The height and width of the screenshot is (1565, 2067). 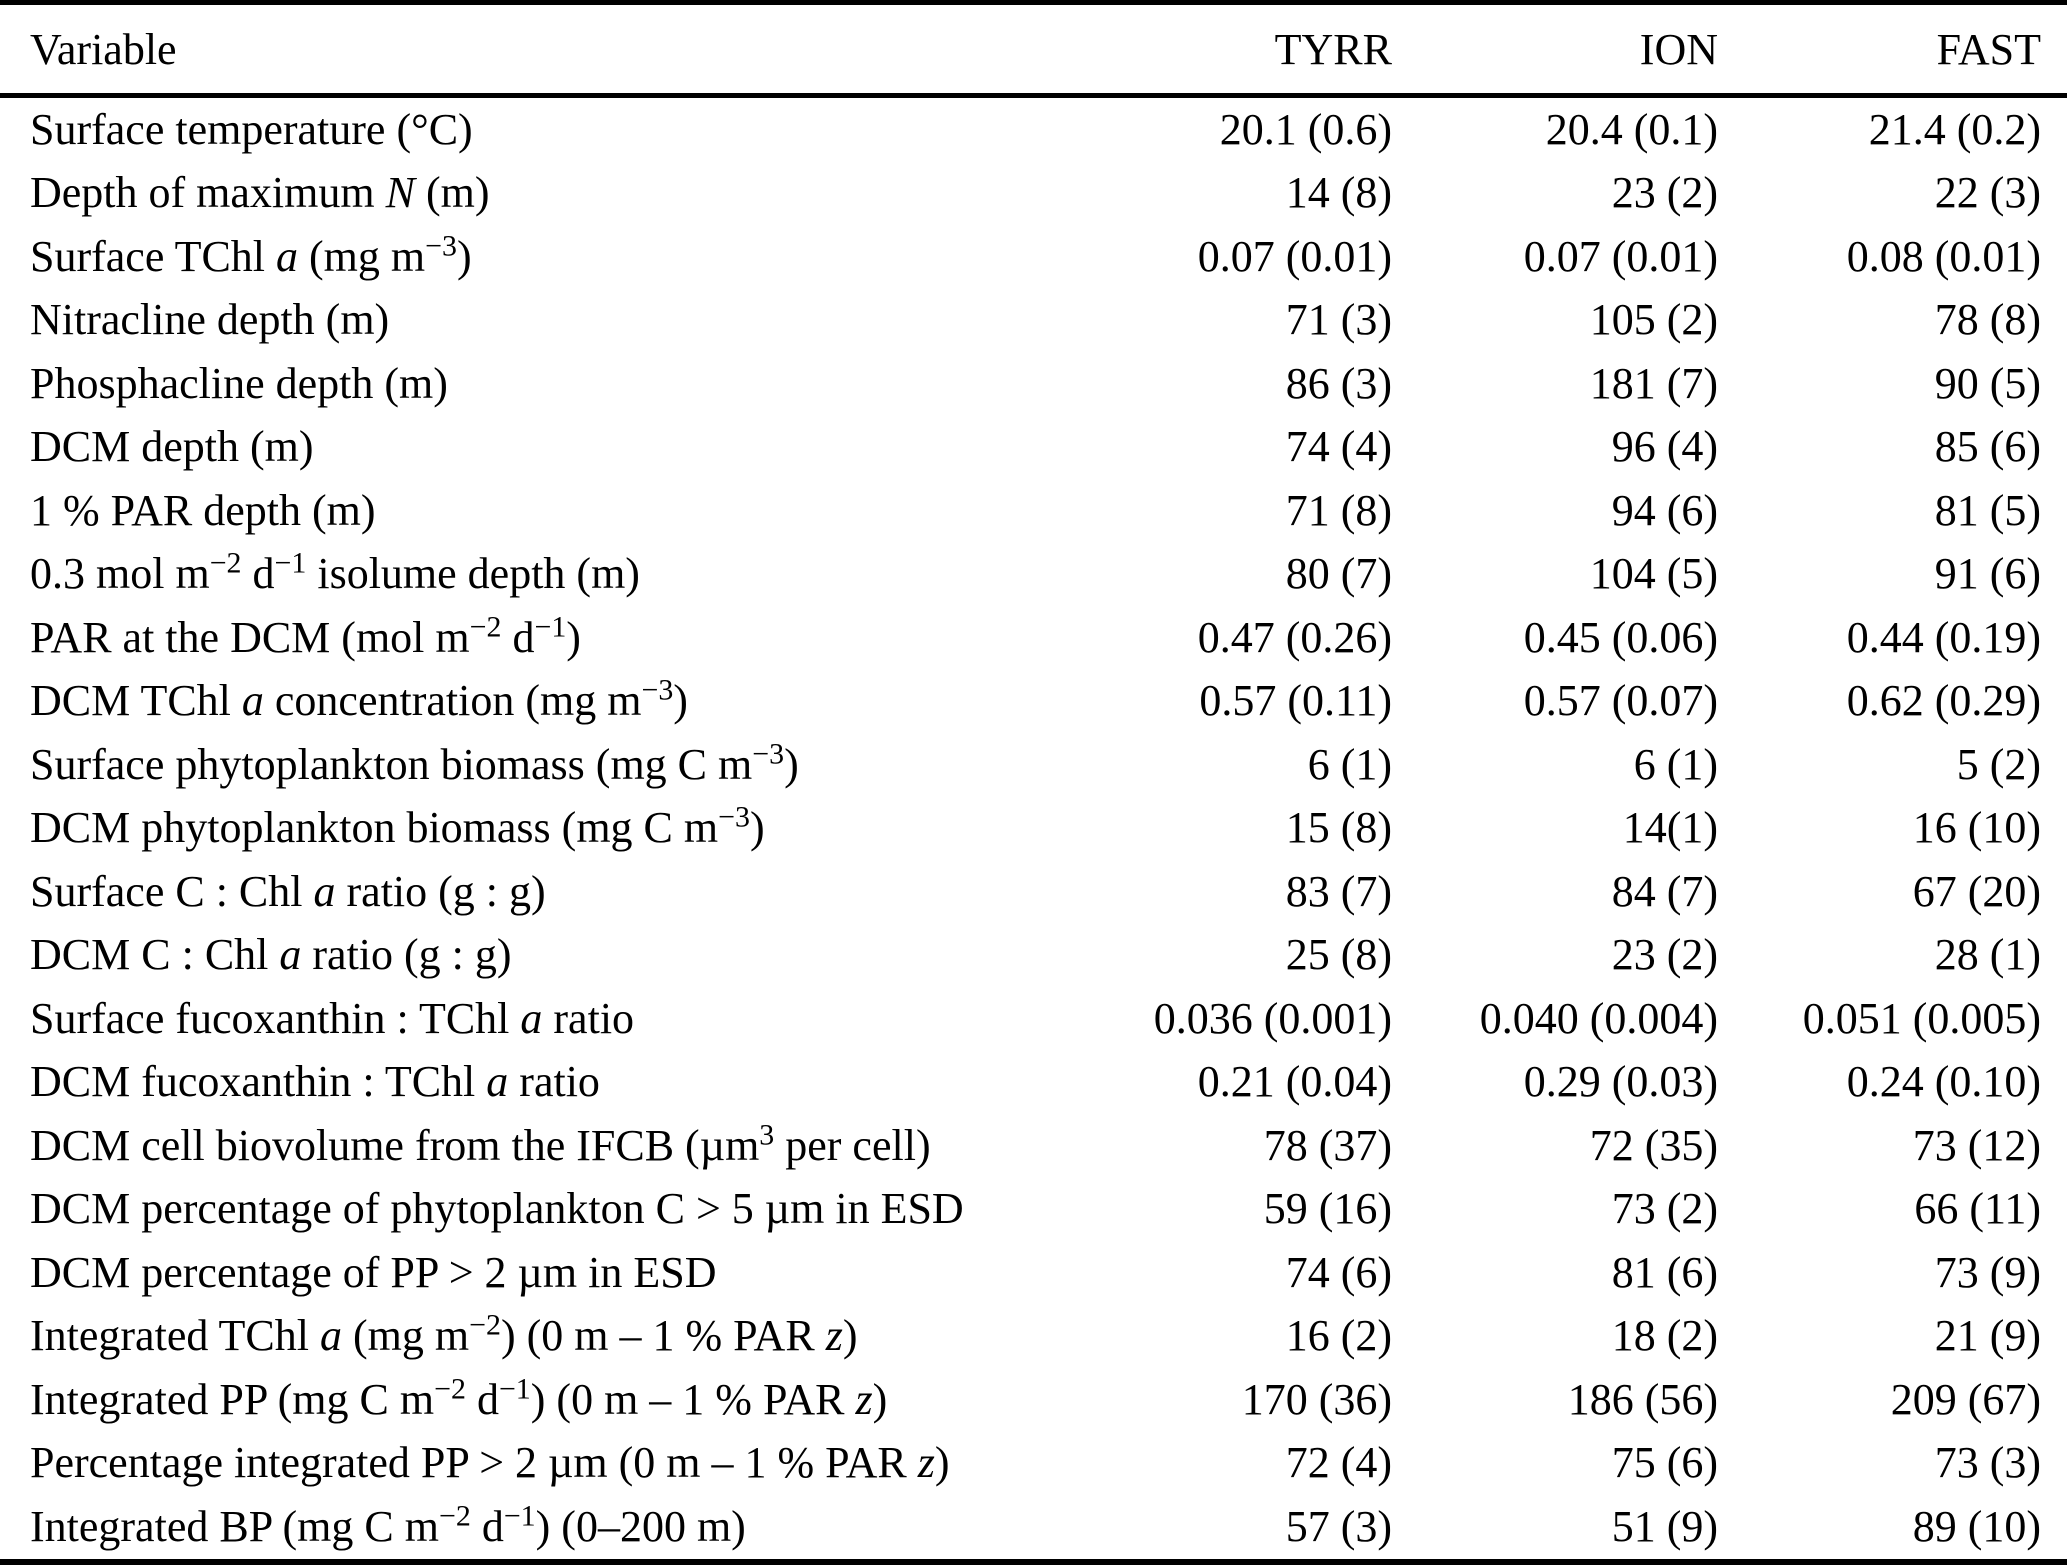 I want to click on value-cell: 104 (5), so click(x=1653, y=574).